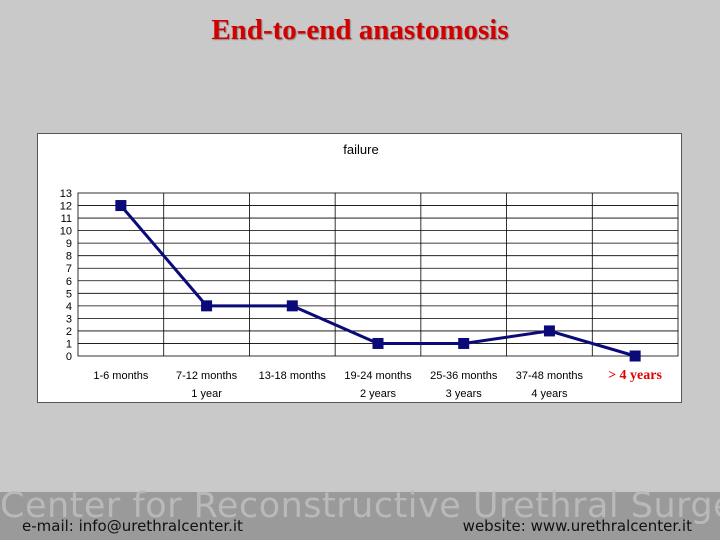  Describe the element at coordinates (66, 219) in the screenshot. I see `y-tick-label: 11` at that location.